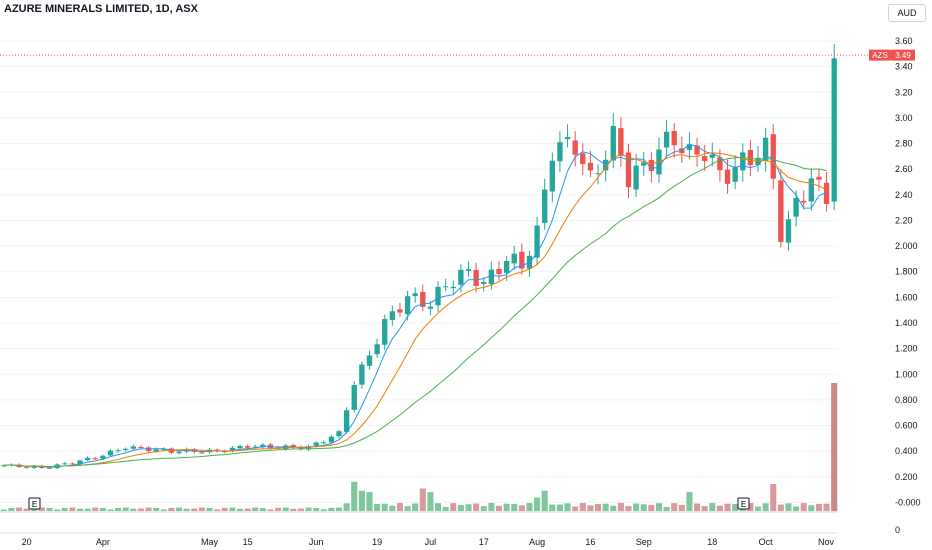 This screenshot has height=550, width=932. I want to click on price-tick-label: 3.20, so click(904, 92).